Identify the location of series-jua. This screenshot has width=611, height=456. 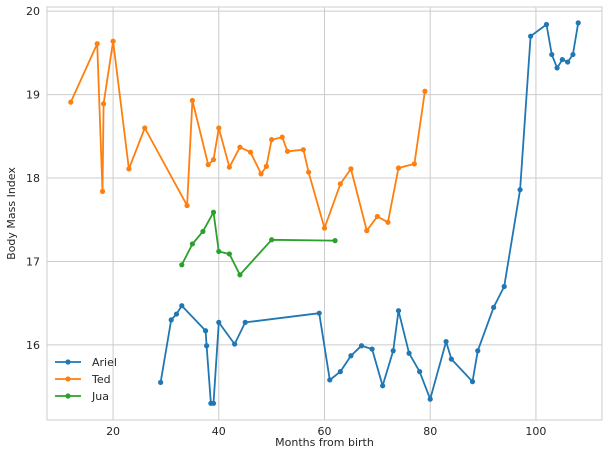
(258, 243).